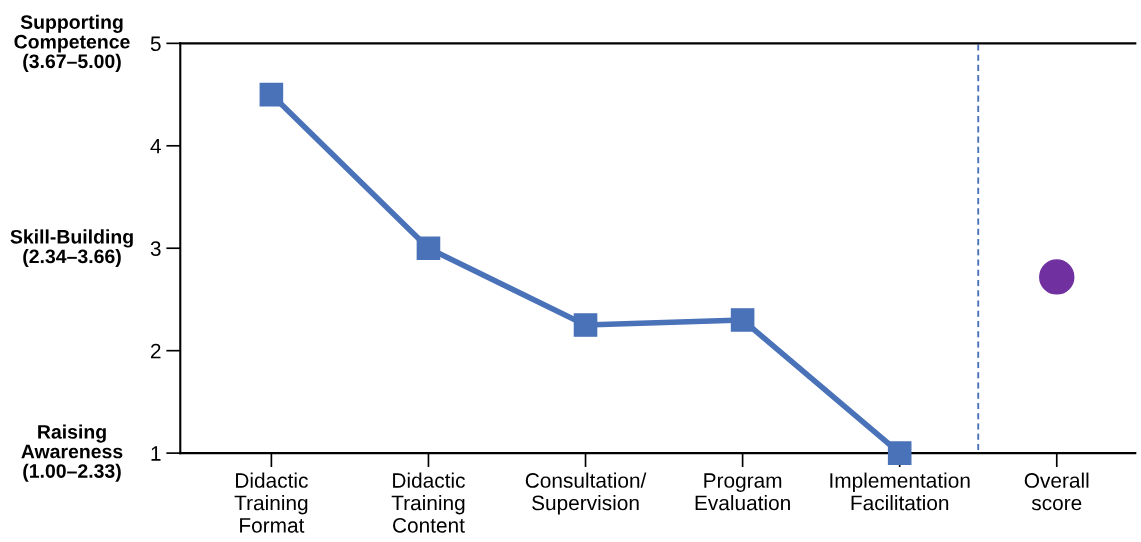  What do you see at coordinates (71, 248) in the screenshot?
I see `text: Skill-Building (2.34–3.66)` at bounding box center [71, 248].